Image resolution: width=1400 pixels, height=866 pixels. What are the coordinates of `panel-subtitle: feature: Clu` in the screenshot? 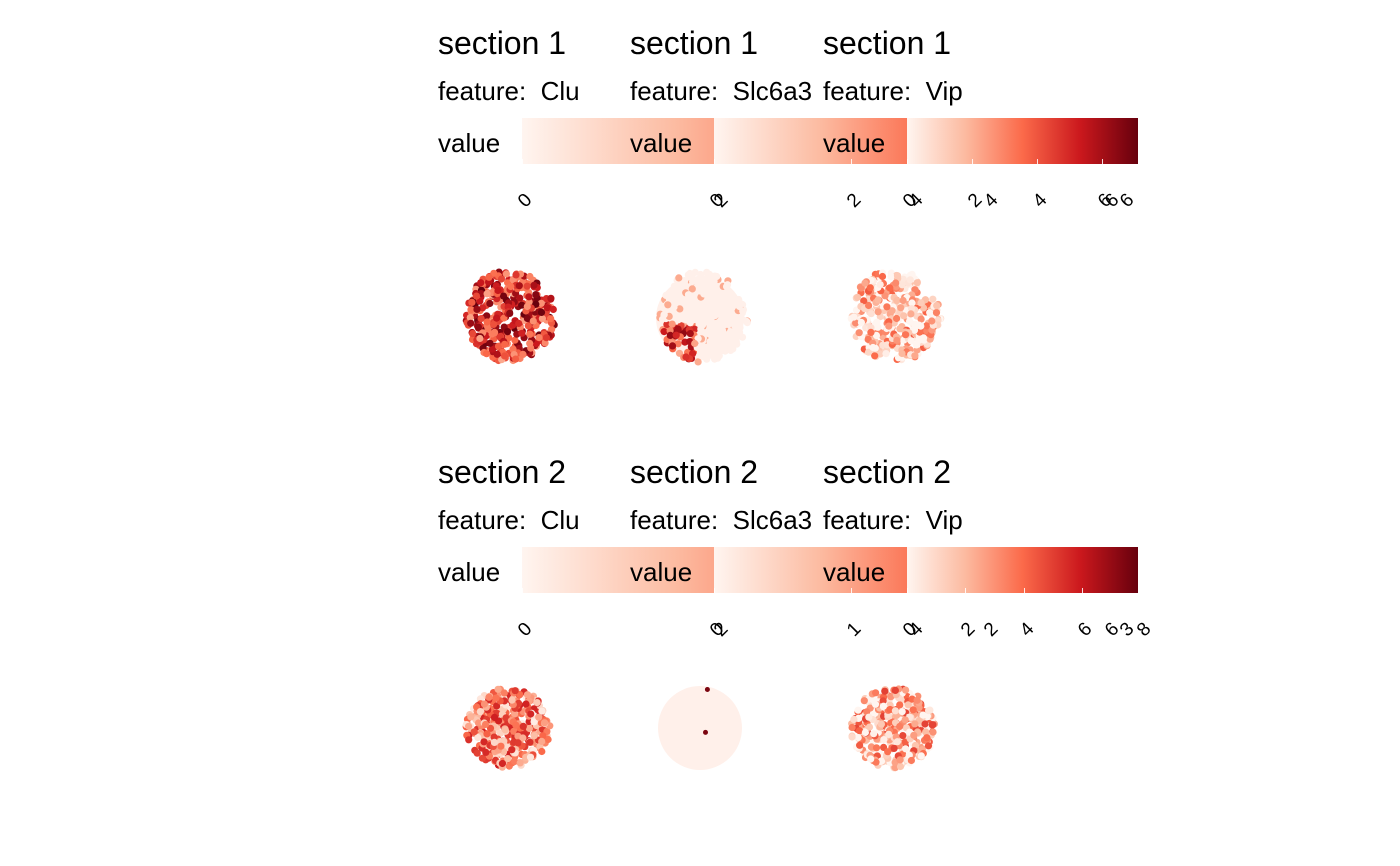 It's located at (509, 520).